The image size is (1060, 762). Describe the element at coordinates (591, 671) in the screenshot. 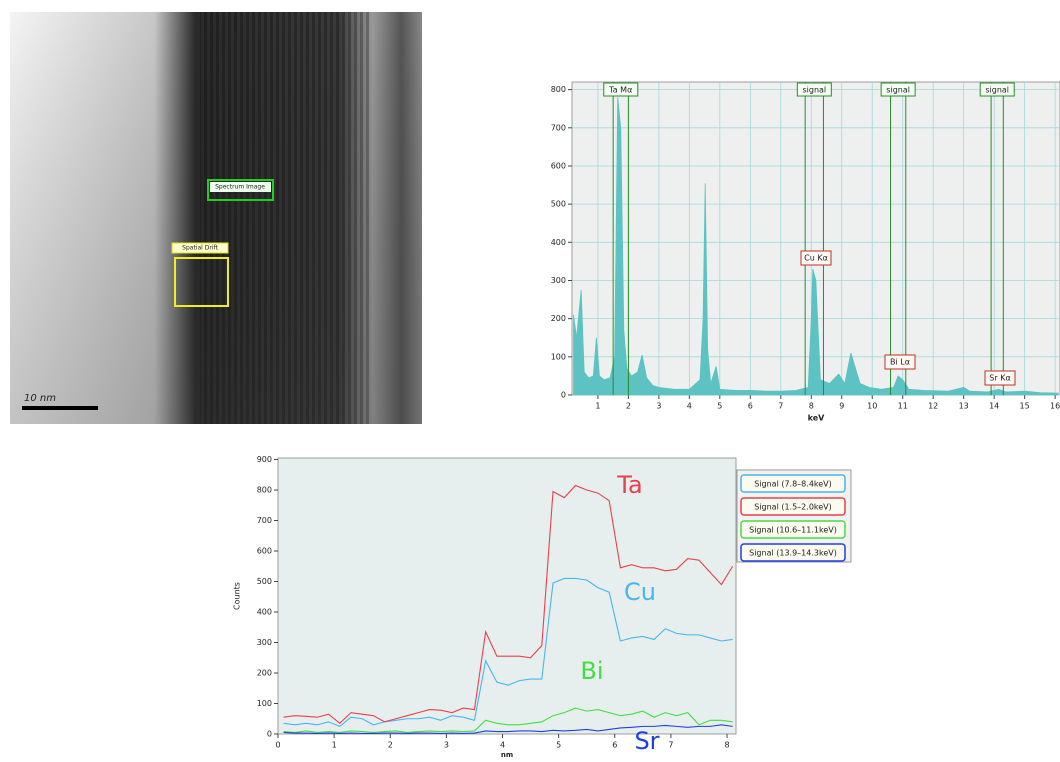

I see `annotation: Bi` at that location.